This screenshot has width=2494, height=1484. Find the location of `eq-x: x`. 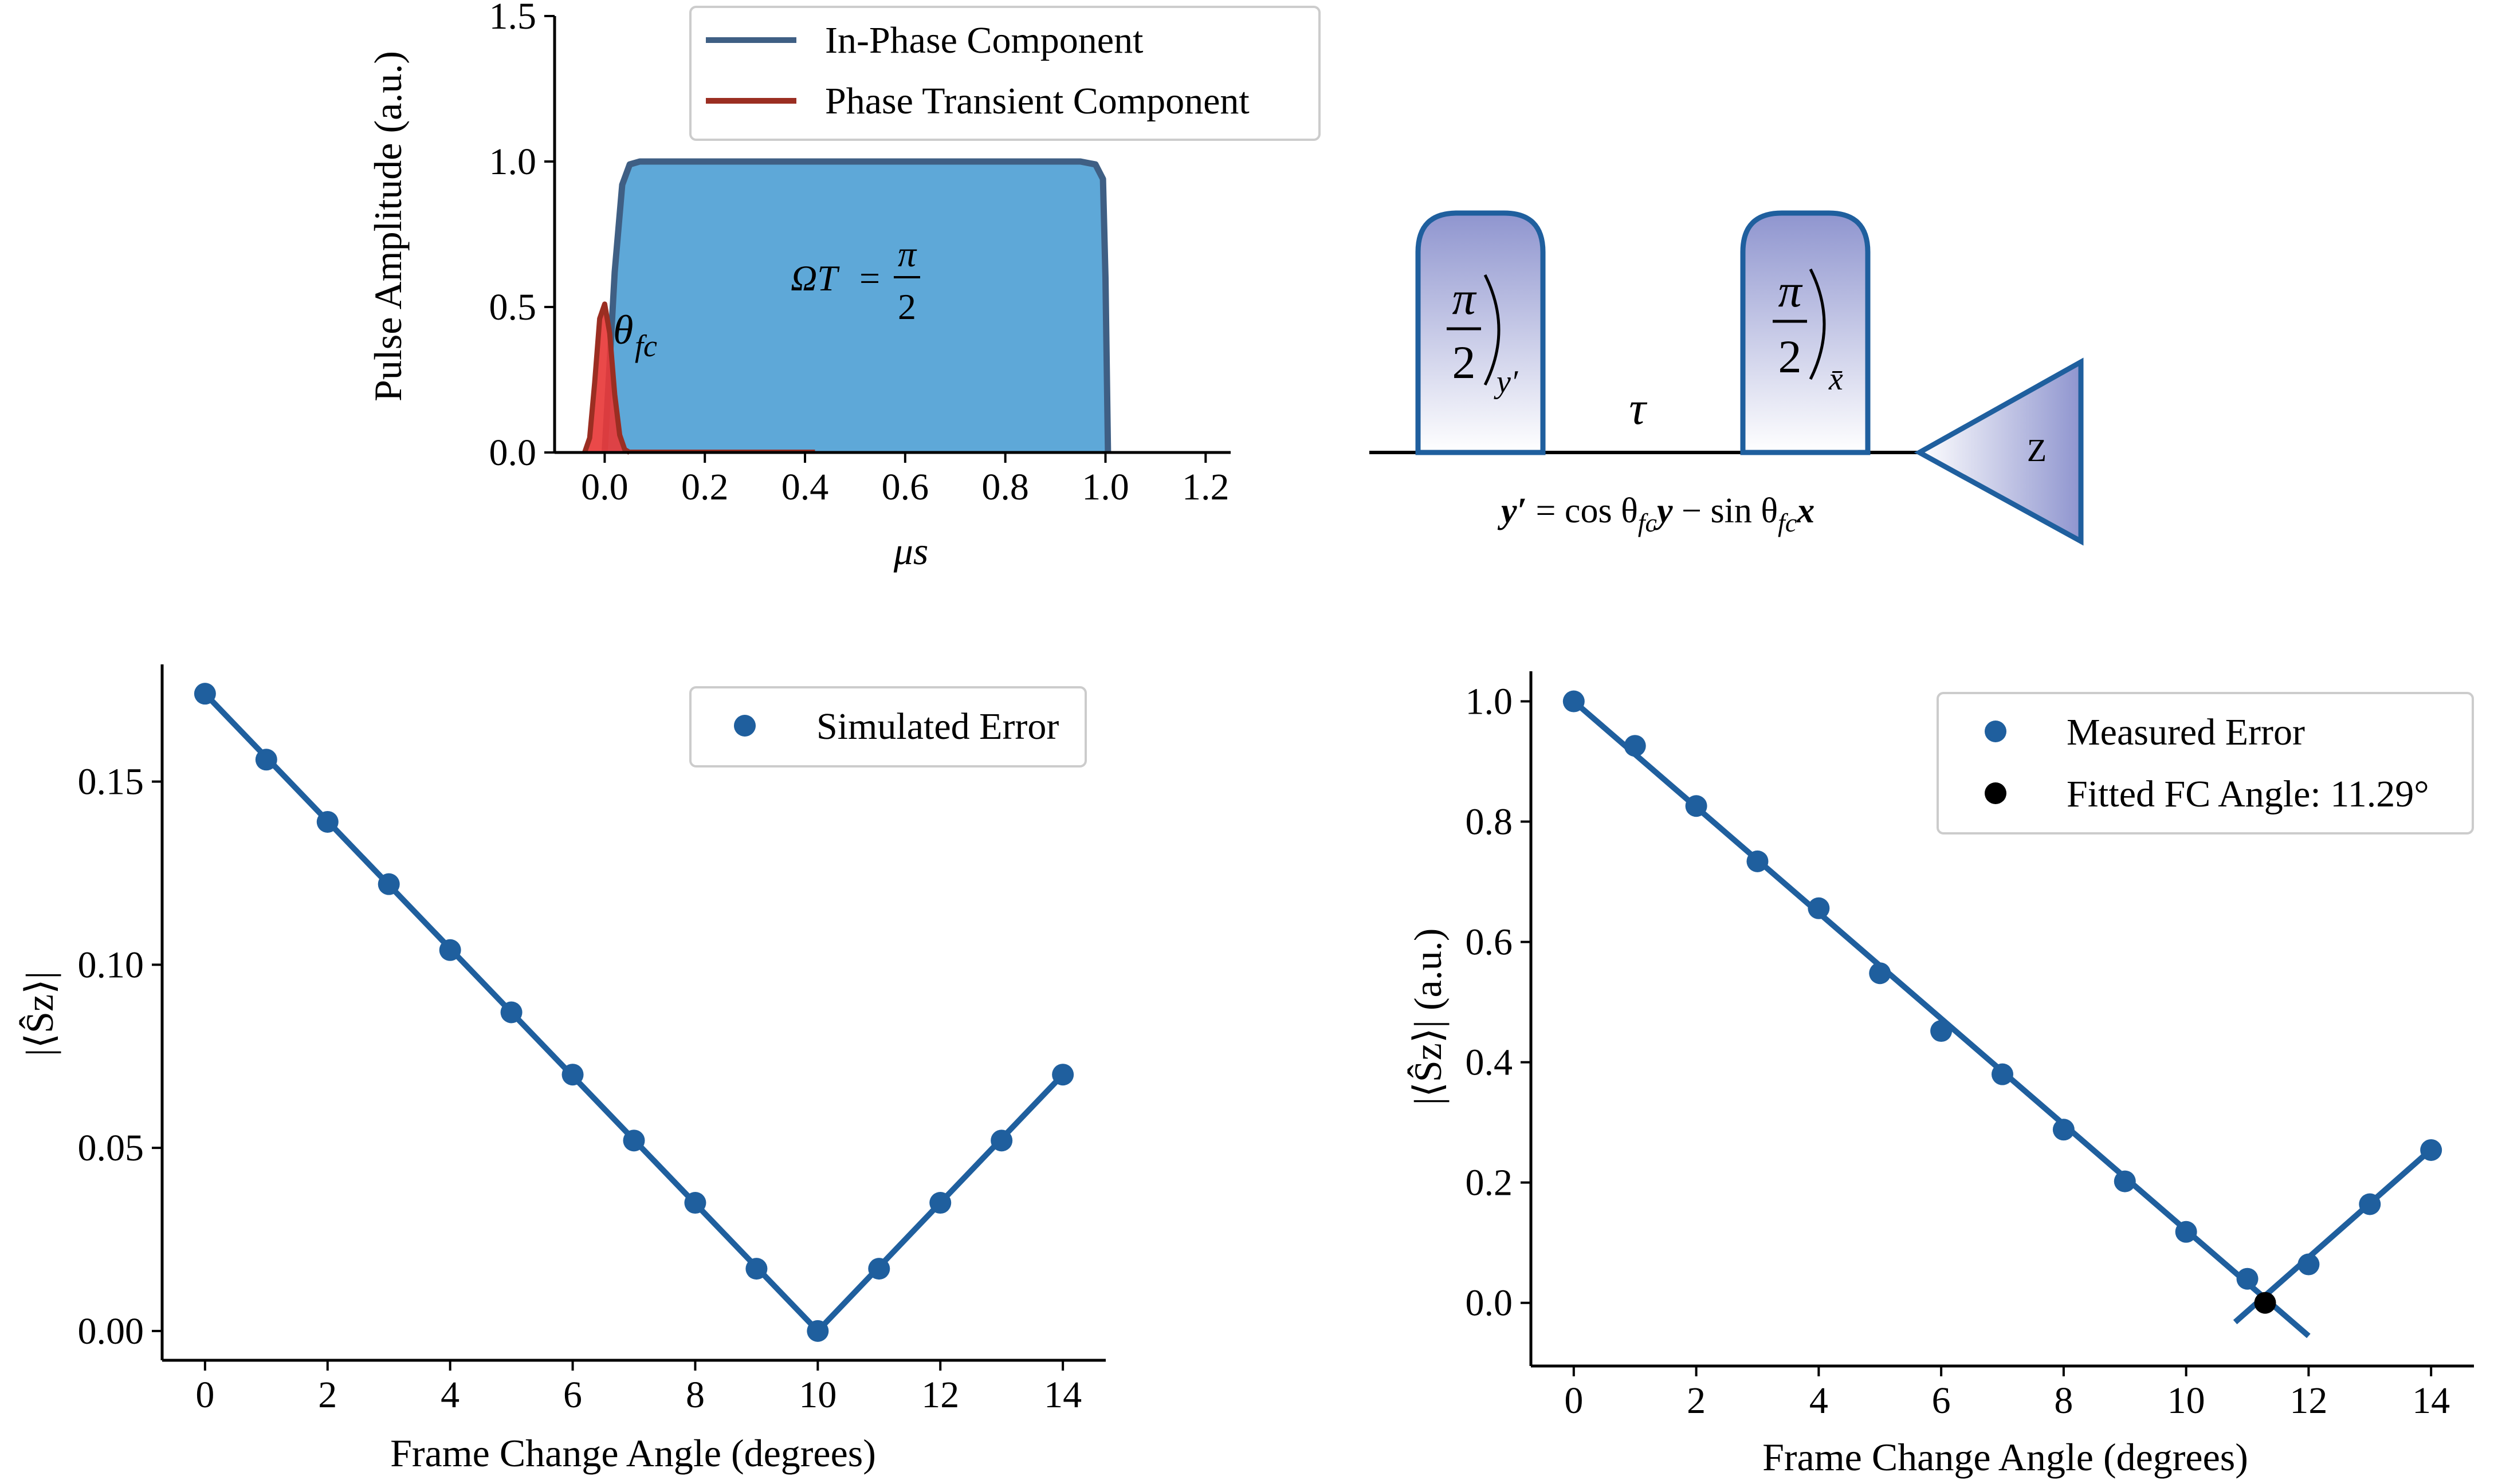

eq-x: x is located at coordinates (1805, 510).